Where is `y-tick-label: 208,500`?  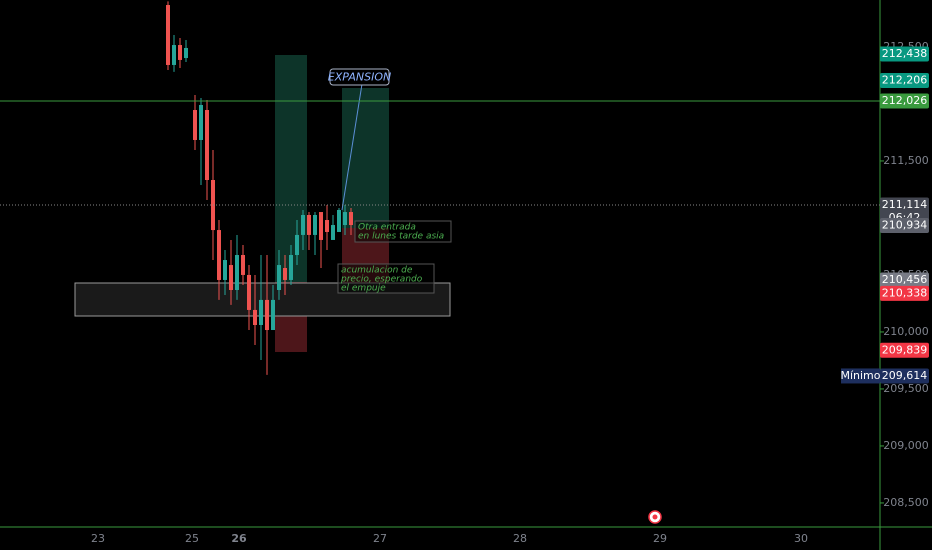
y-tick-label: 208,500 is located at coordinates (906, 502).